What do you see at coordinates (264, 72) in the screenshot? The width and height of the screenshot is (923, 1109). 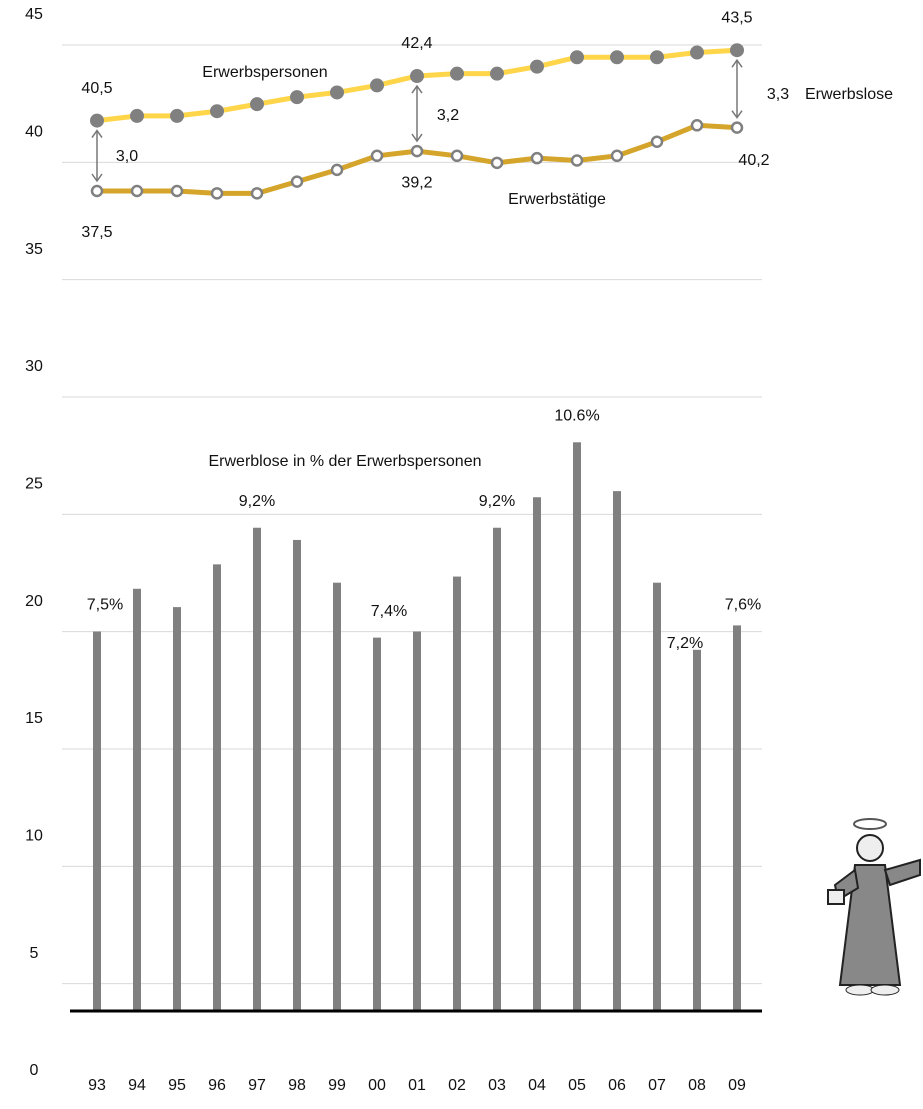 I see `series-label: Erwerbspersonen` at bounding box center [264, 72].